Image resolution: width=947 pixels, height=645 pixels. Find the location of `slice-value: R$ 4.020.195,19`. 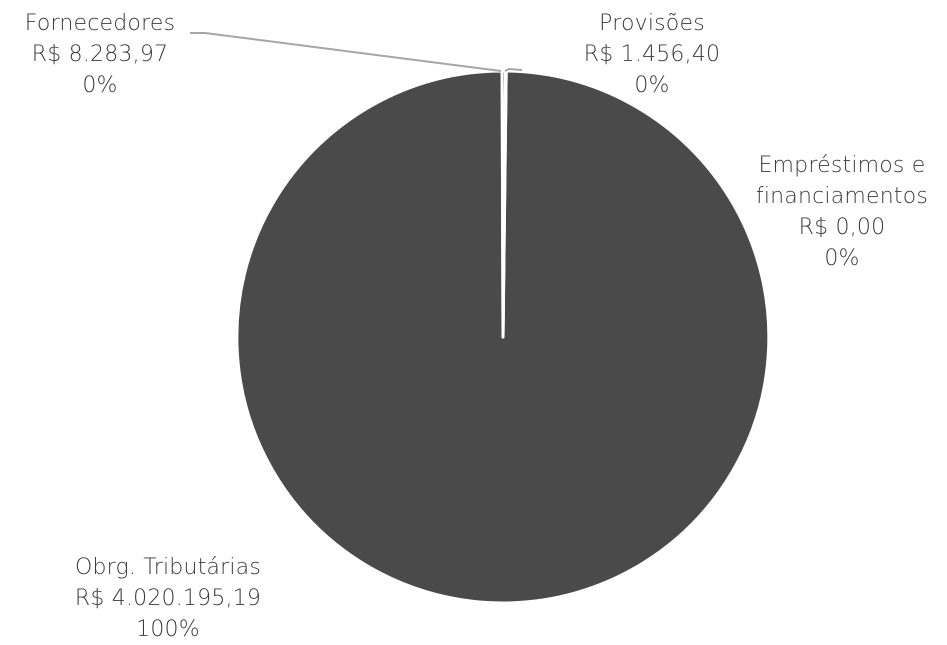

slice-value: R$ 4.020.195,19 is located at coordinates (168, 598).